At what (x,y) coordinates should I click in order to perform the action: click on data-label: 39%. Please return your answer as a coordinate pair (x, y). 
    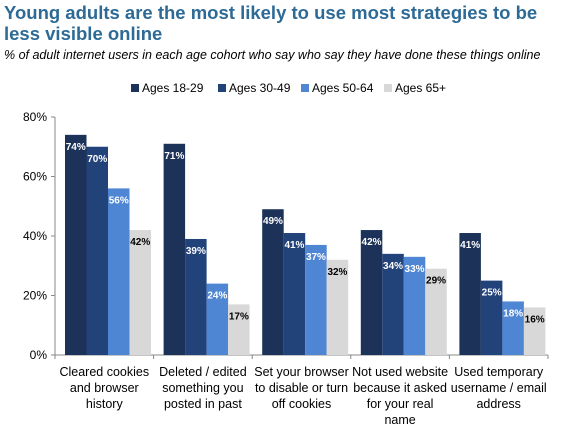
    Looking at the image, I should click on (196, 251).